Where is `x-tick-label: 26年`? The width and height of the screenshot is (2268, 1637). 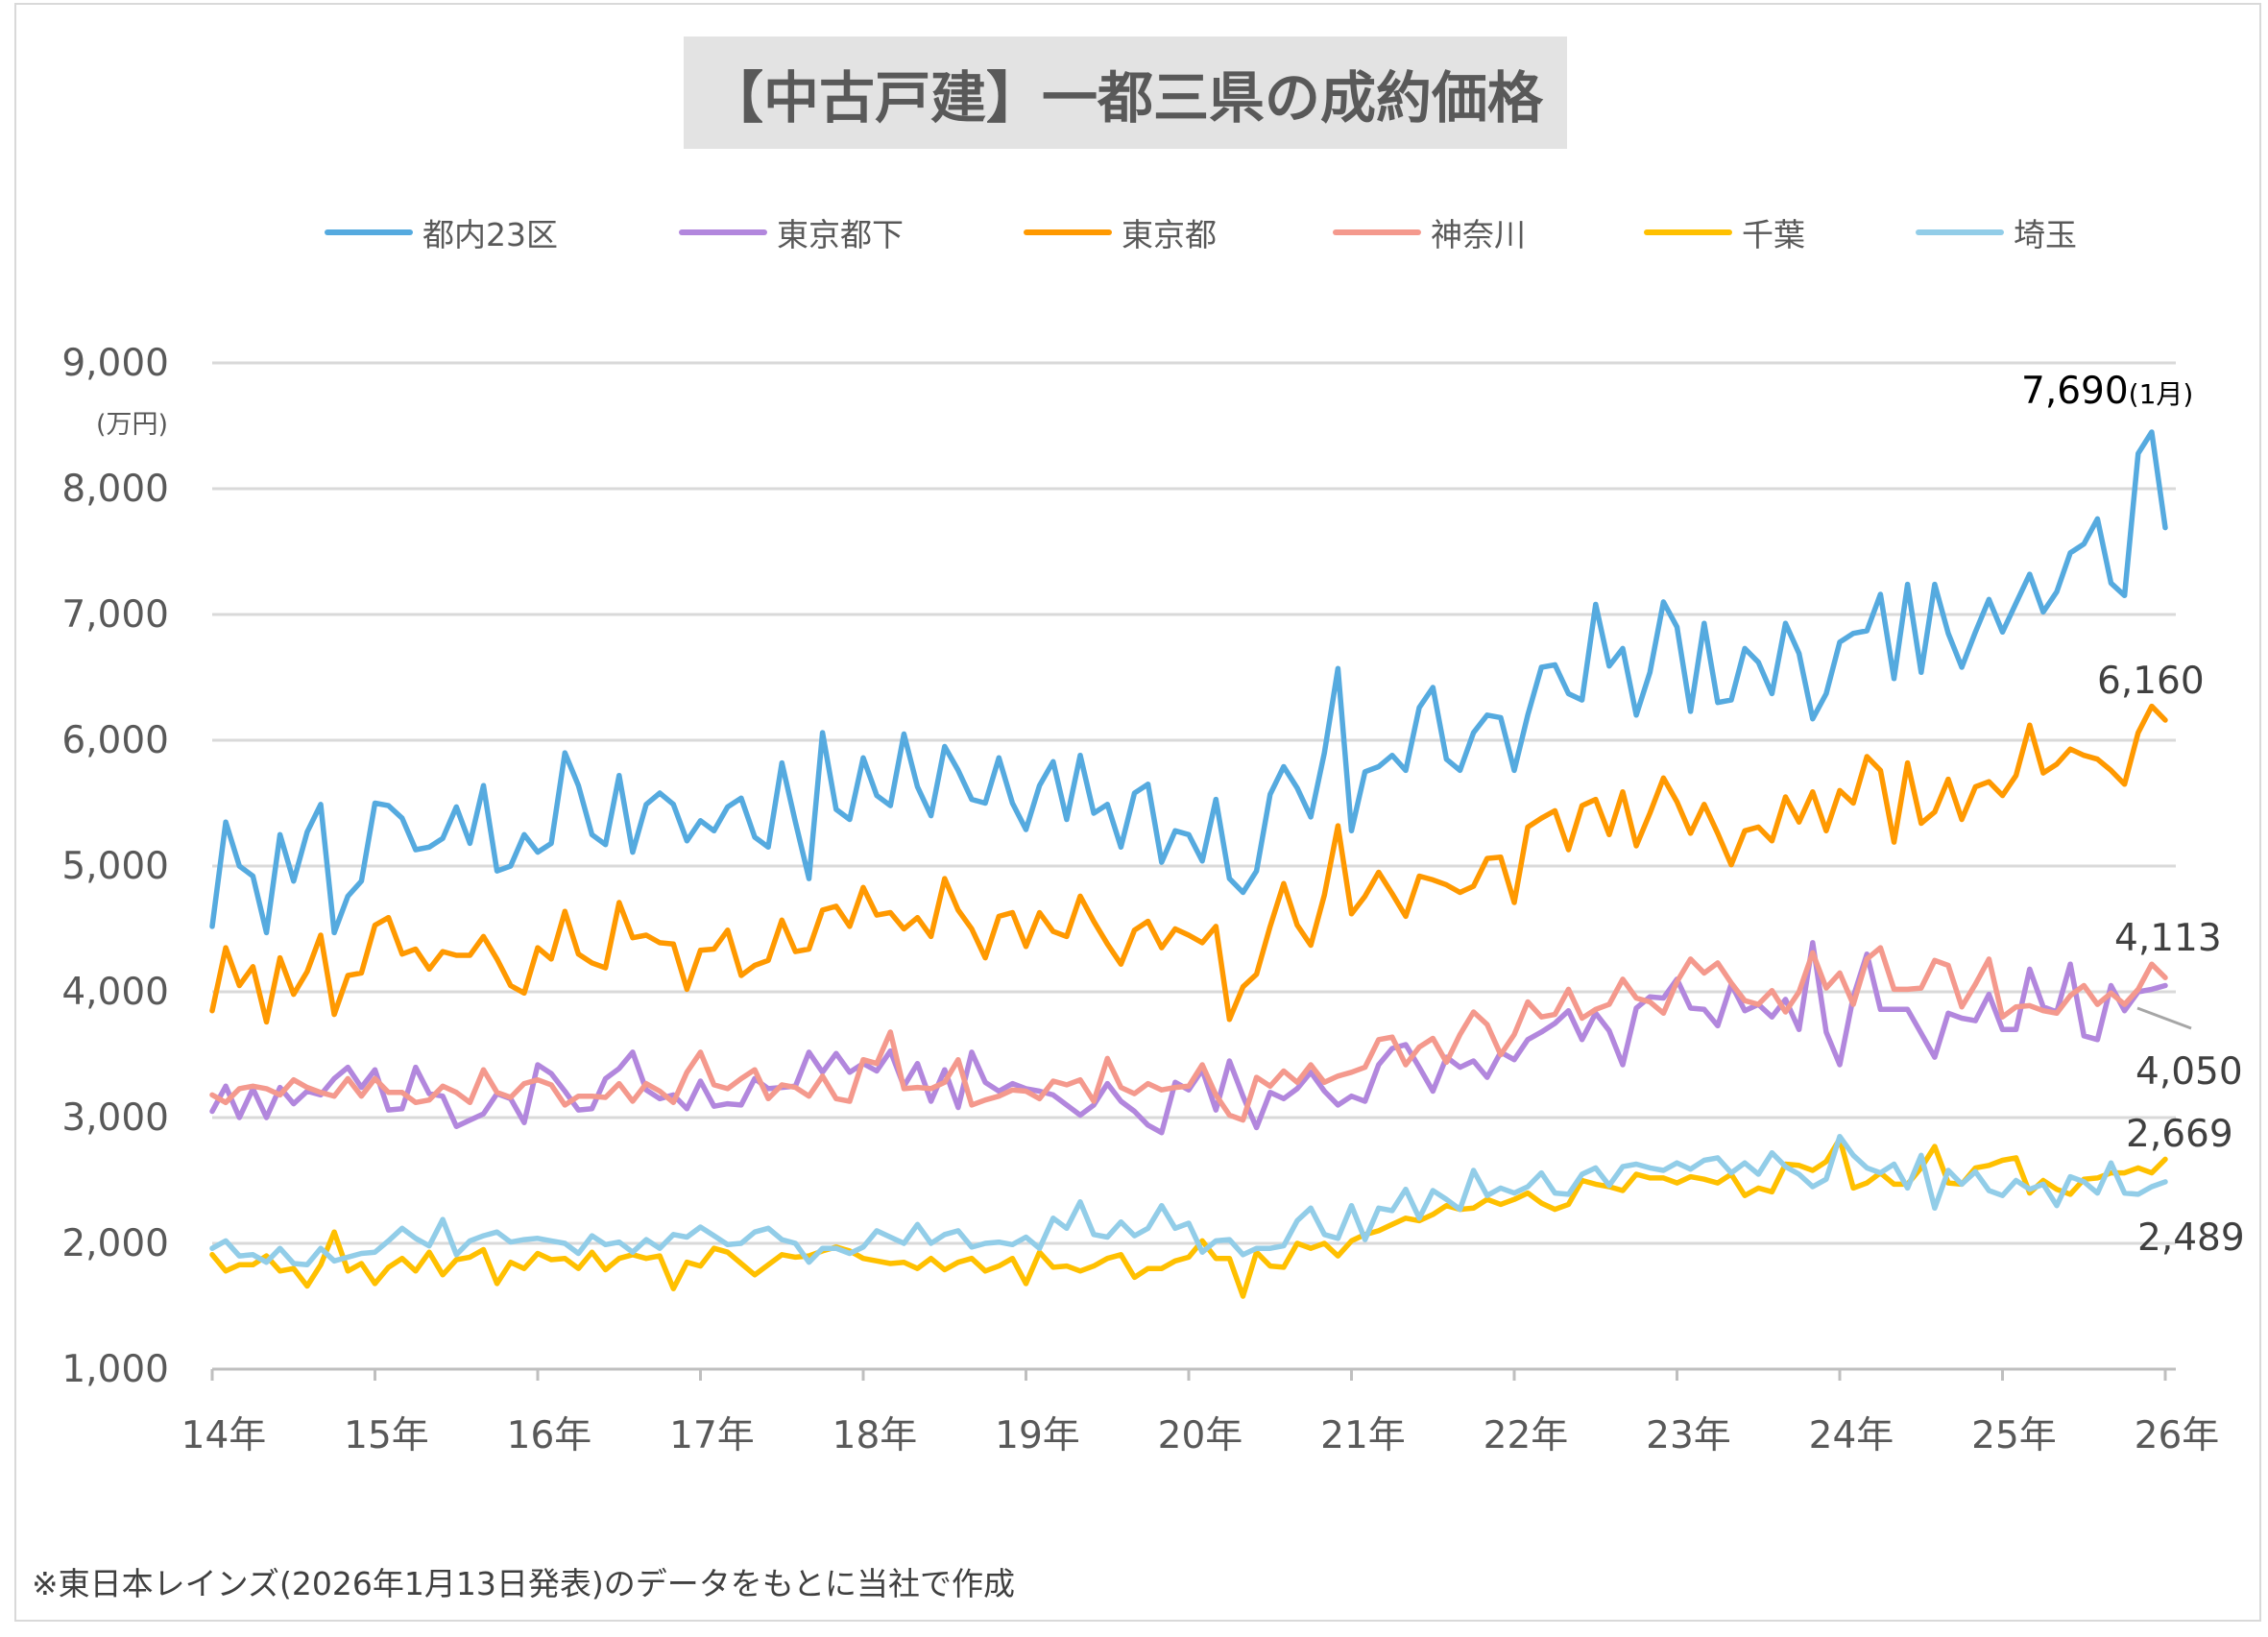
x-tick-label: 26年 is located at coordinates (2177, 1436).